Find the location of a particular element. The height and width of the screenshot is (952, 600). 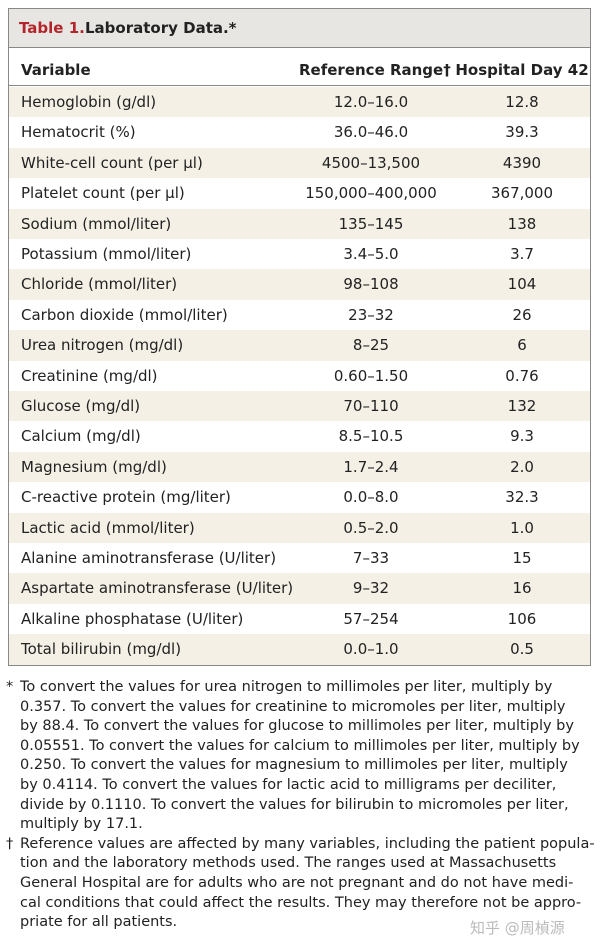

table-cell: 16 is located at coordinates (522, 588).